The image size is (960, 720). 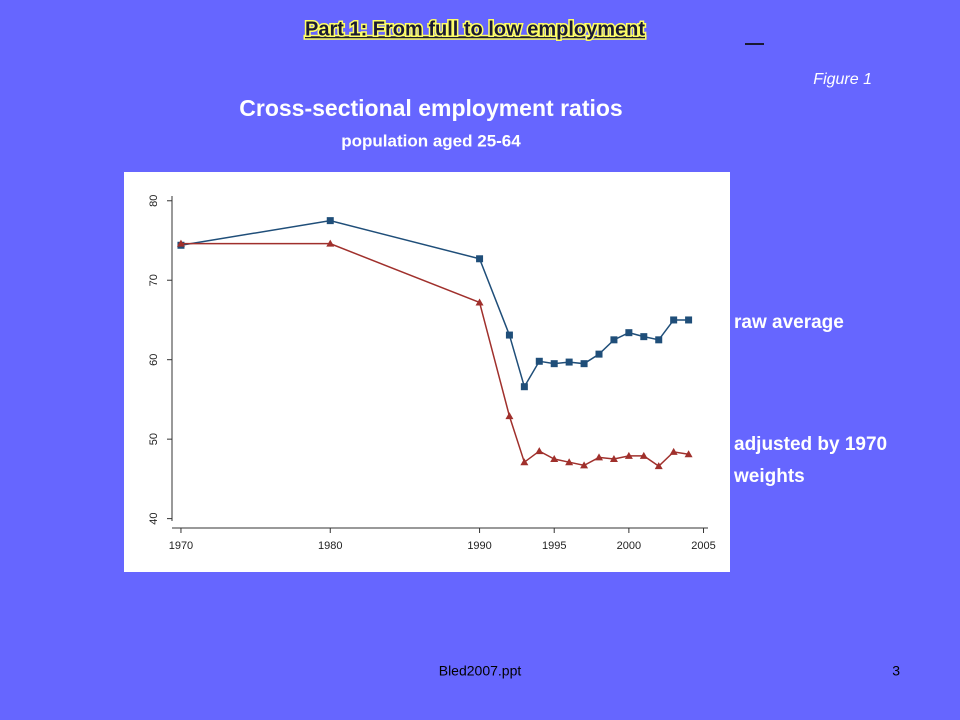 What do you see at coordinates (479, 546) in the screenshot?
I see `x-tick-label: 1990` at bounding box center [479, 546].